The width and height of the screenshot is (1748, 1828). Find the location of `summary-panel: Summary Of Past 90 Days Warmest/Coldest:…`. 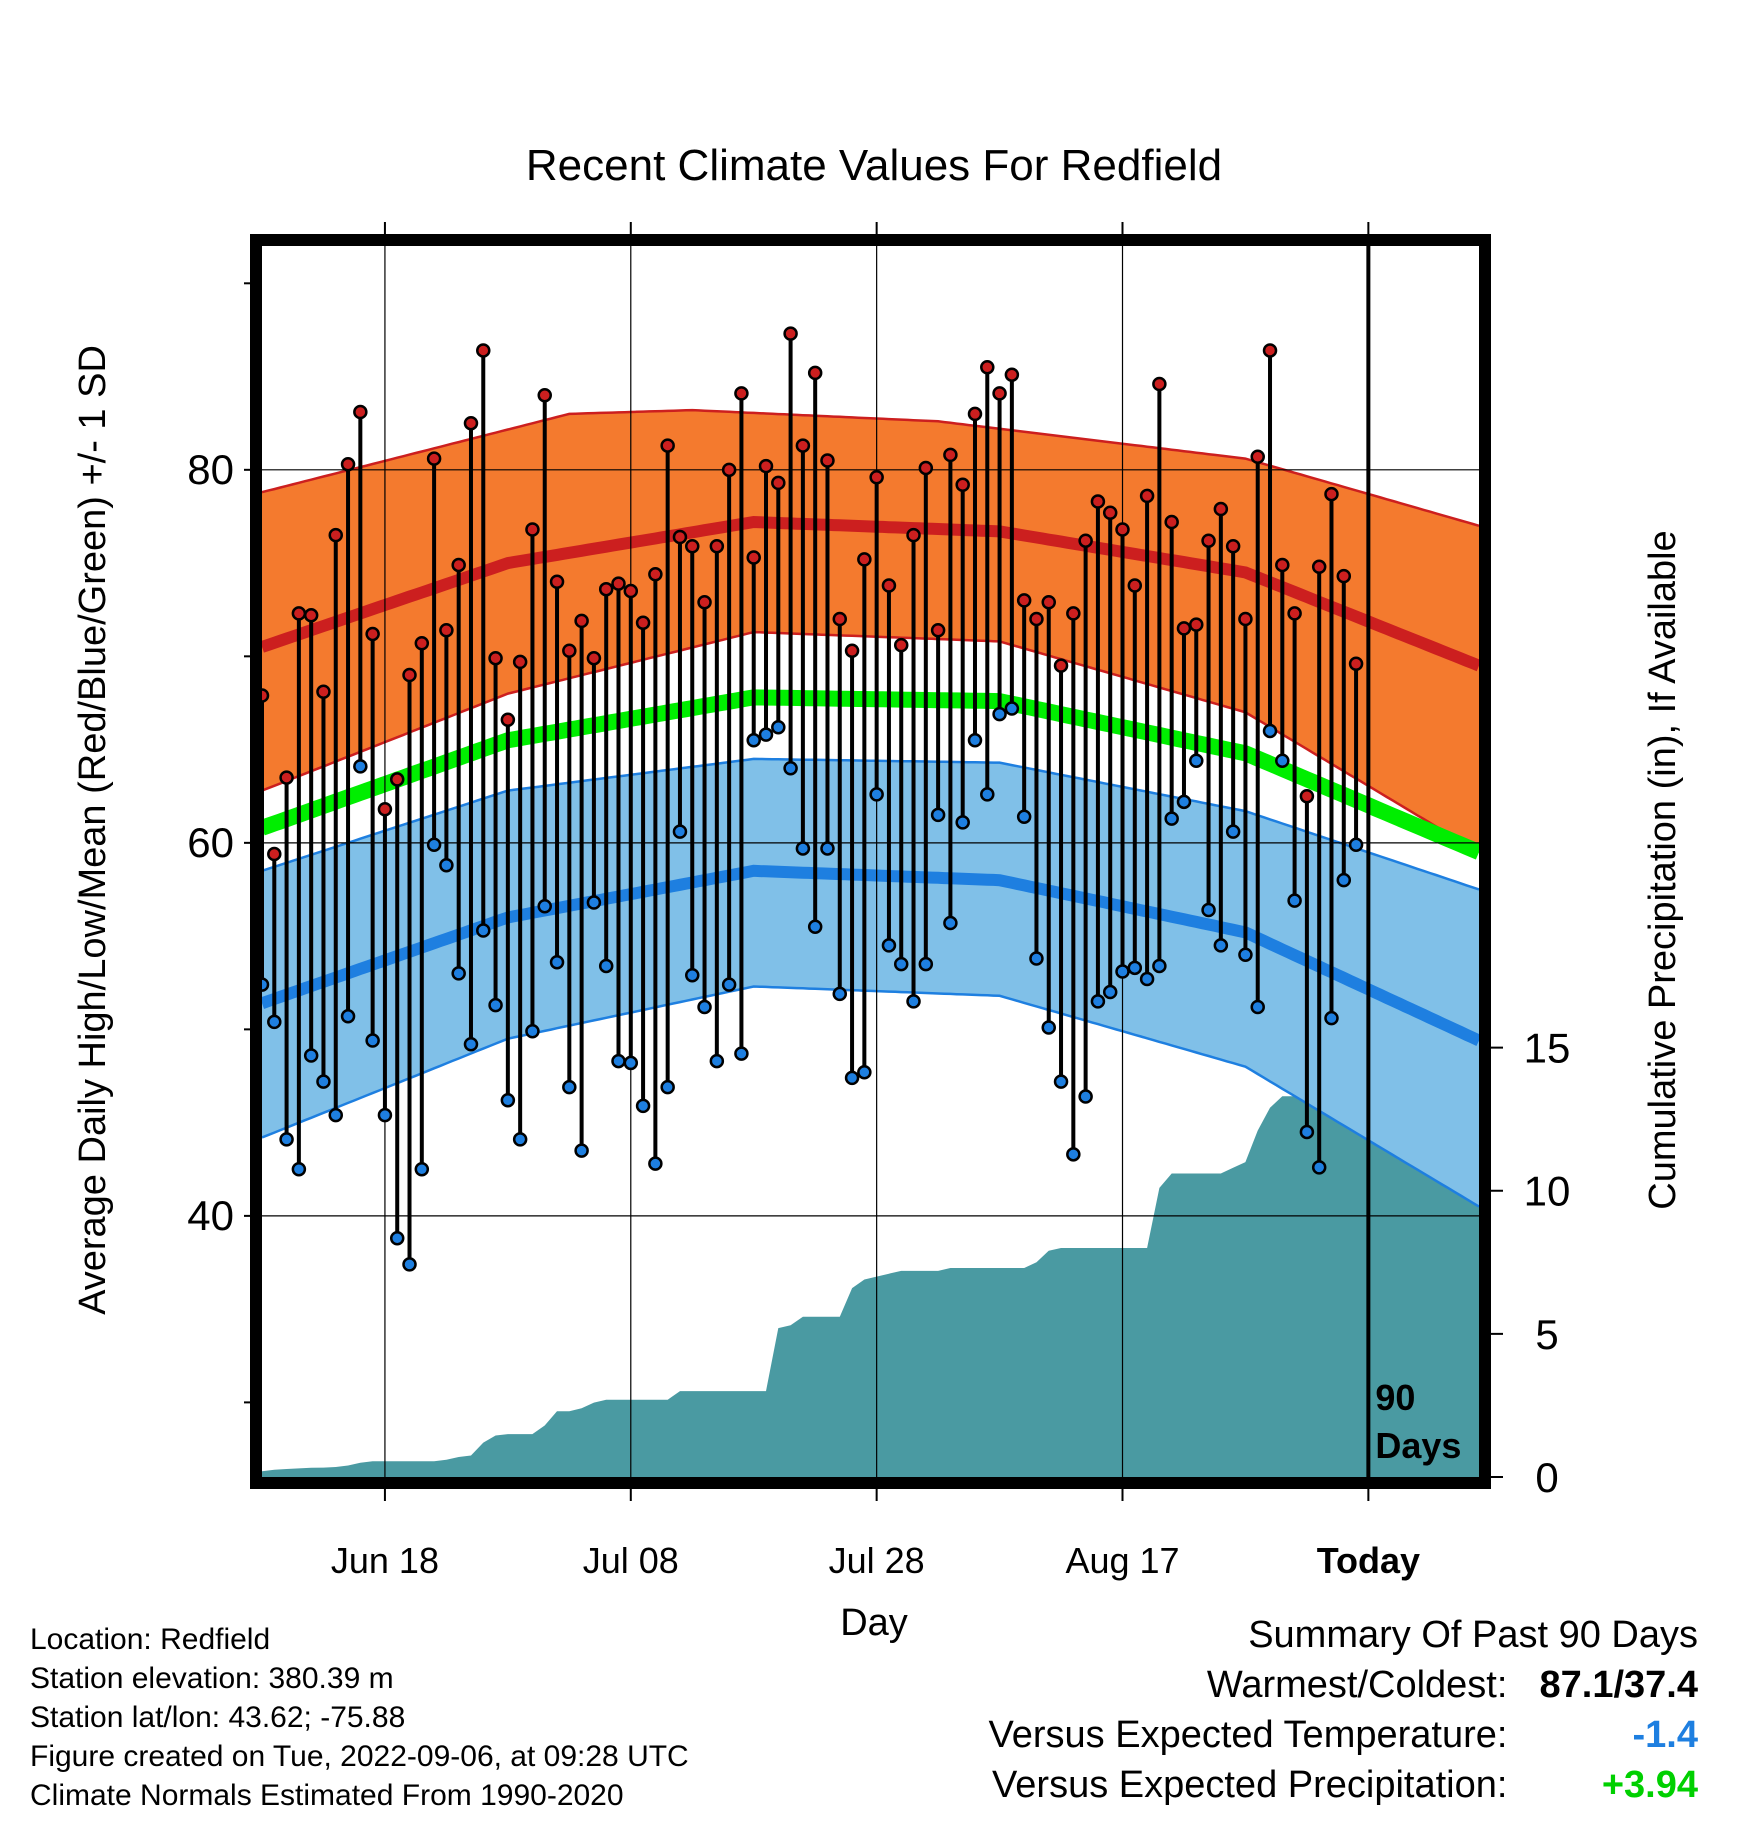

summary-panel: Summary Of Past 90 Days Warmest/Coldest:… is located at coordinates (1343, 1710).